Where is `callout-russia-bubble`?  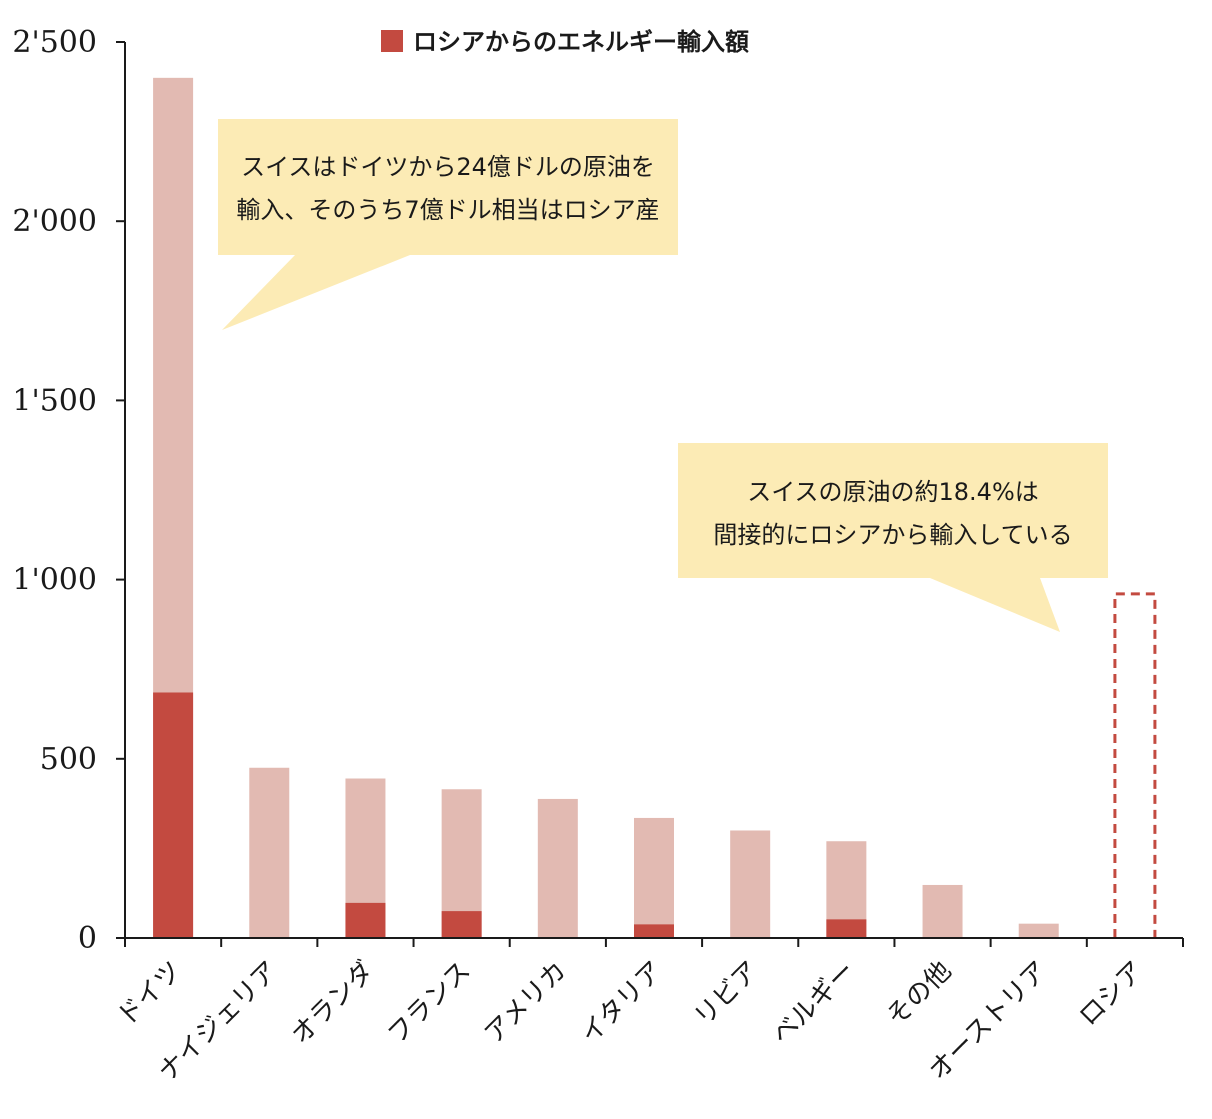
callout-russia-bubble is located at coordinates (893, 537).